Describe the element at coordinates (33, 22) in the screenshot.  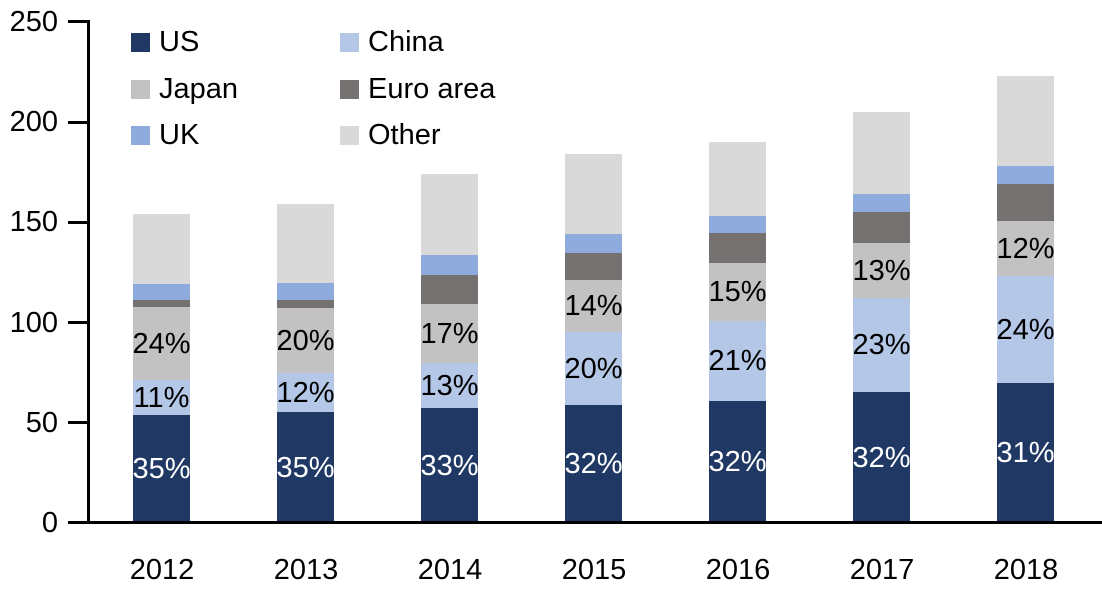
I see `y-axis-label-250: 250` at that location.